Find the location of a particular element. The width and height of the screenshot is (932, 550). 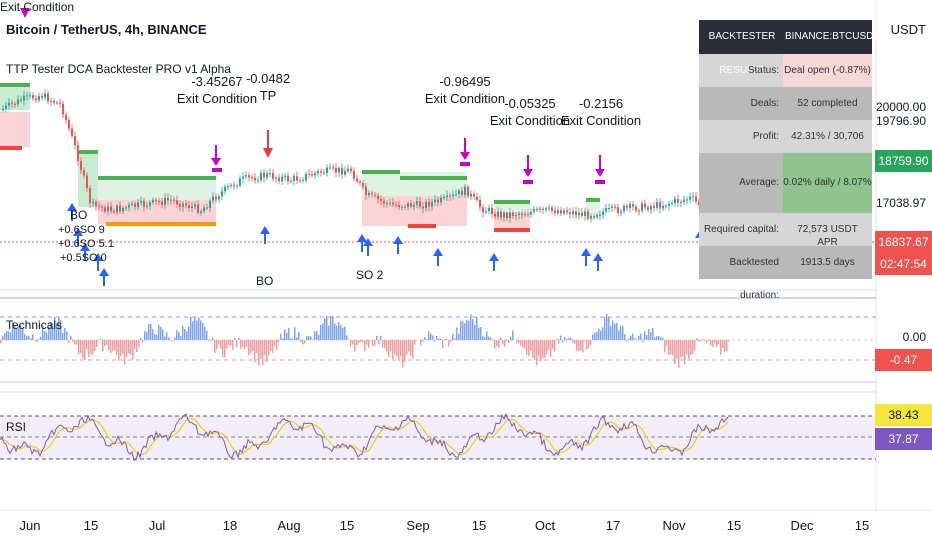

rsi-title: RSI is located at coordinates (16, 427).